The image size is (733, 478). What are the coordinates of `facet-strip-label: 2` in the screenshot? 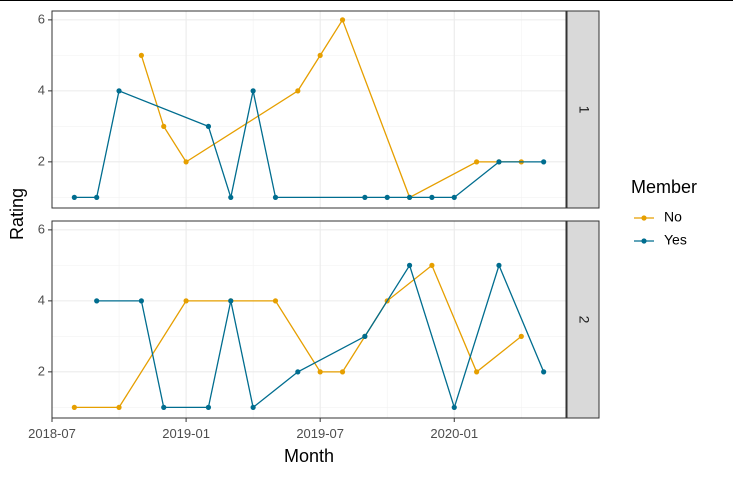 It's located at (584, 320).